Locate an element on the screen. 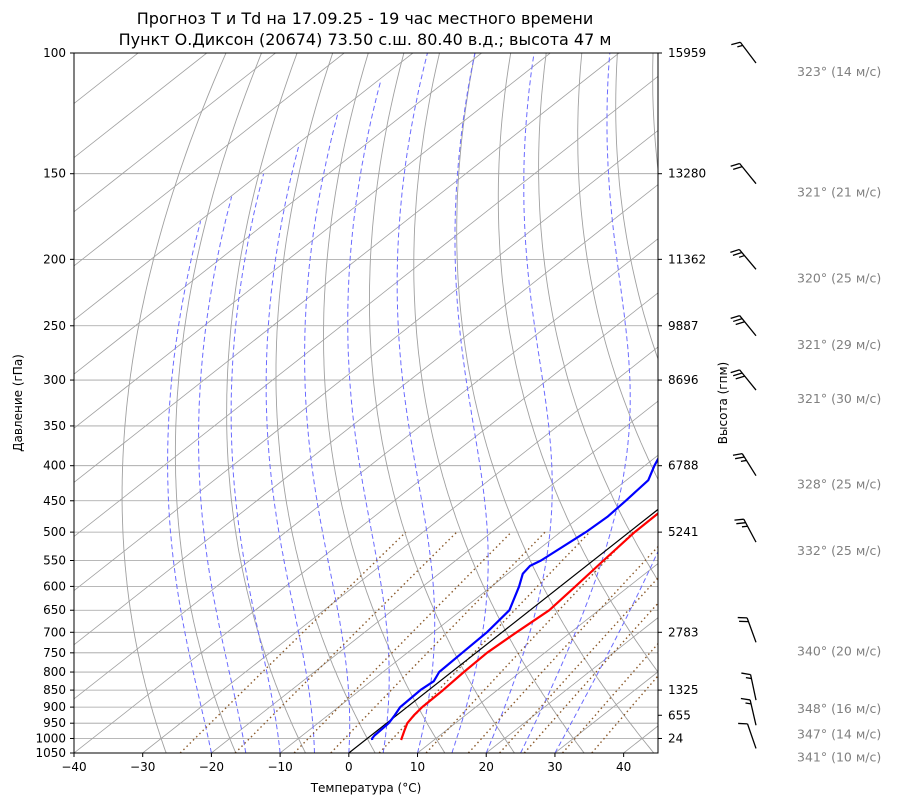 Image resolution: width=900 pixels, height=806 pixels. zero-isotherm is located at coordinates (503, 630).